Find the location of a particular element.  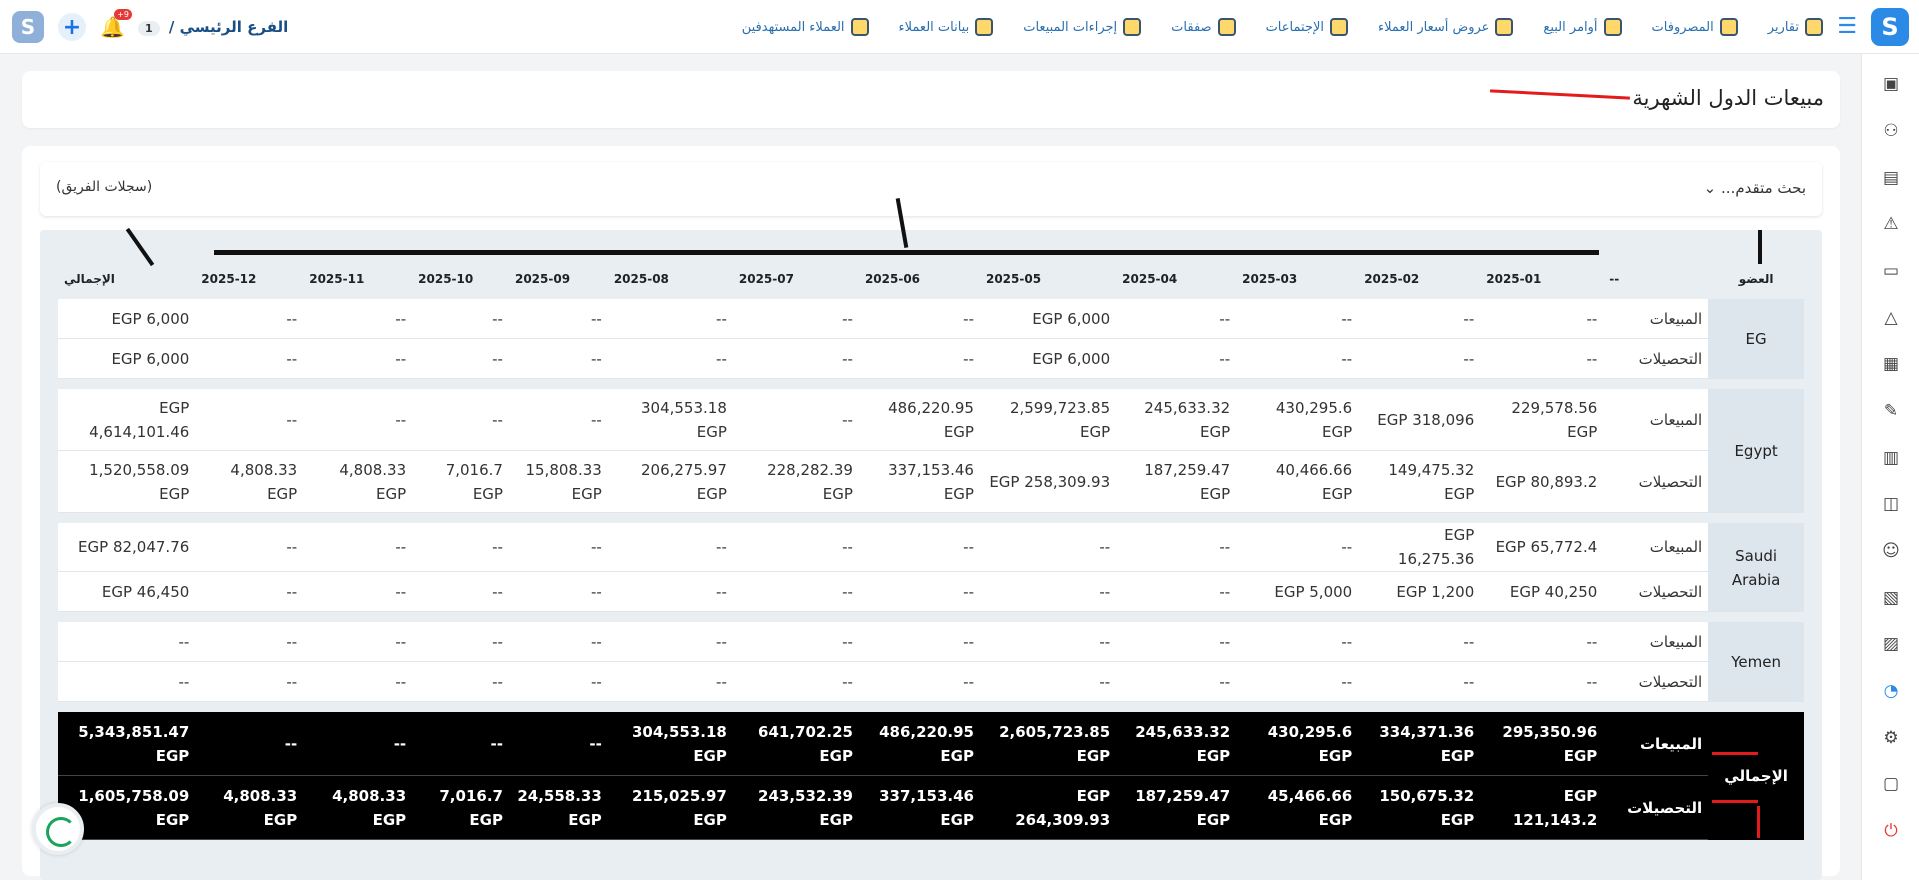

add-icon: + is located at coordinates (72, 27).